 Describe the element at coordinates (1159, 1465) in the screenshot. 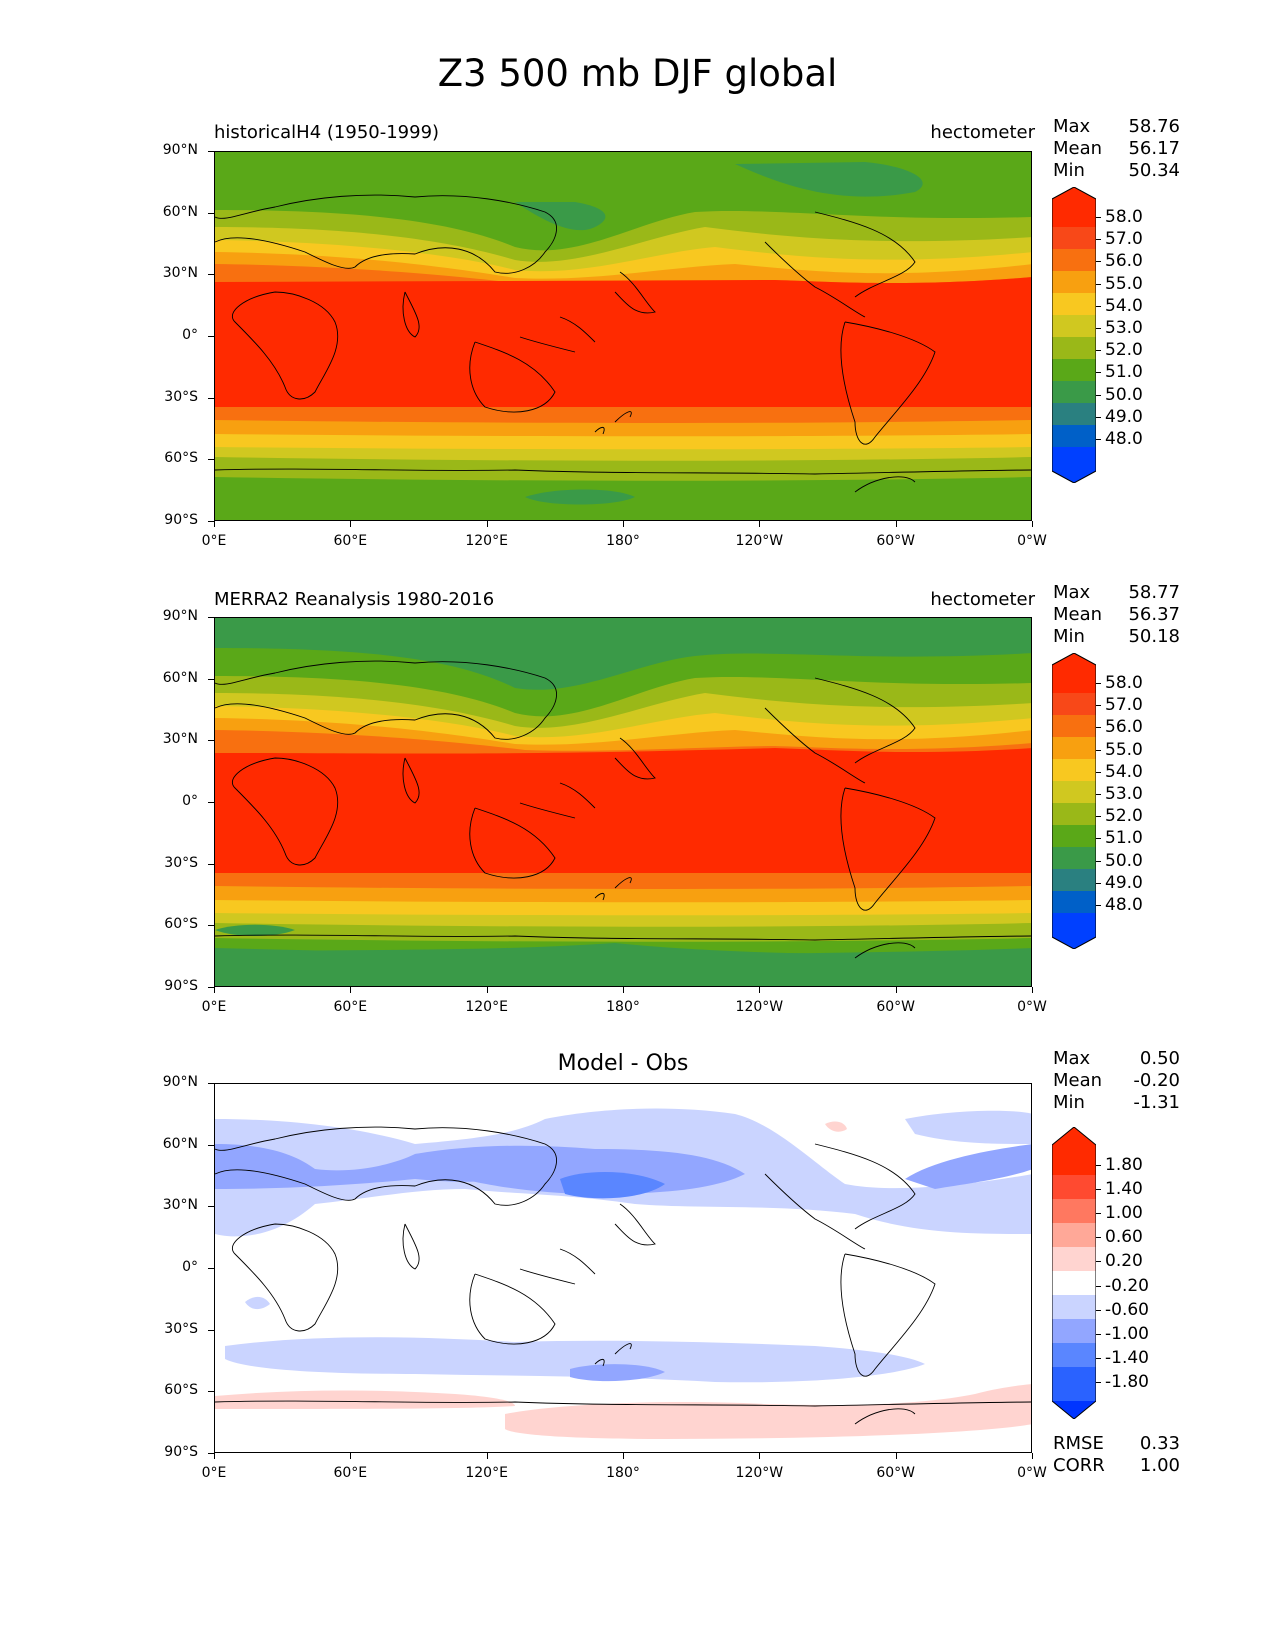

I see `corr-value: 1.00` at that location.